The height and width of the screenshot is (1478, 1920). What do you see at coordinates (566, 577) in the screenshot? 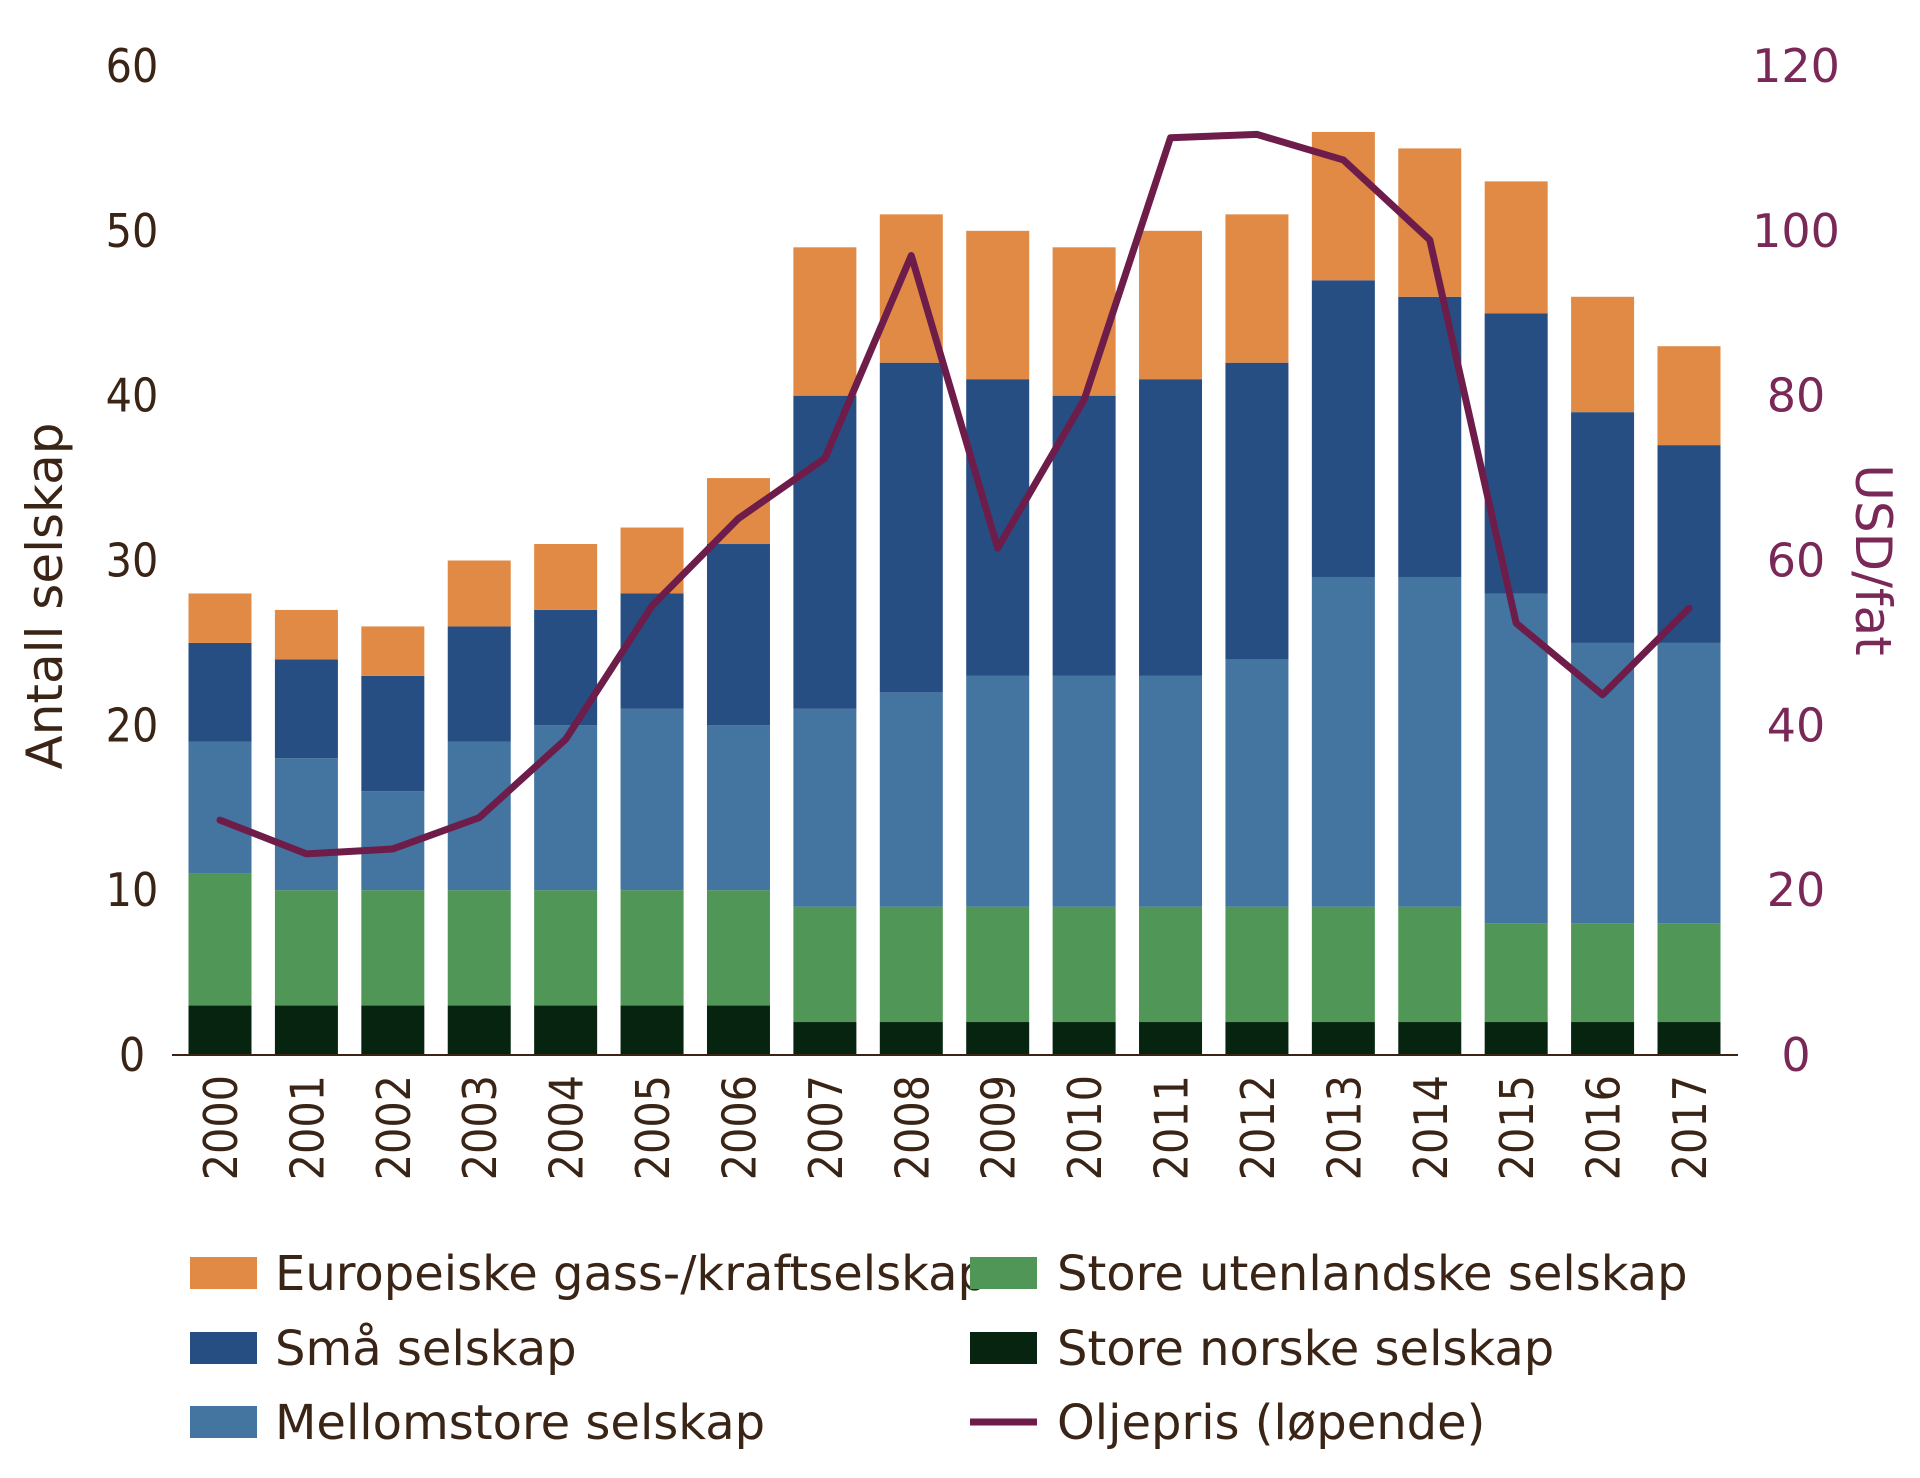
I see `bar-europeiske-gass-kraftselskap-2004` at bounding box center [566, 577].